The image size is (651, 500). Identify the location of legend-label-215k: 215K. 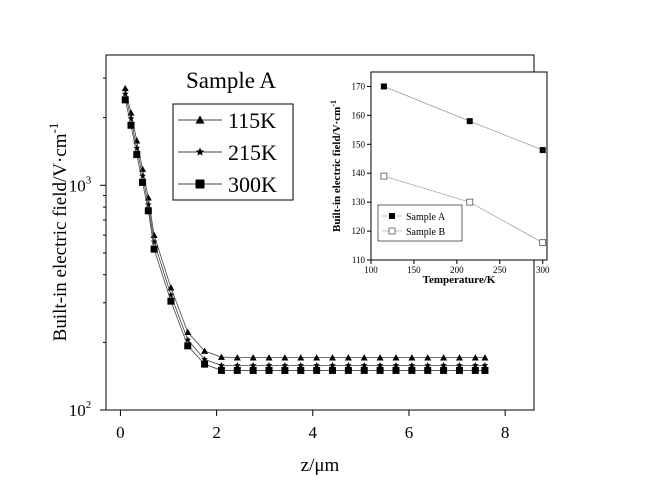
(252, 152).